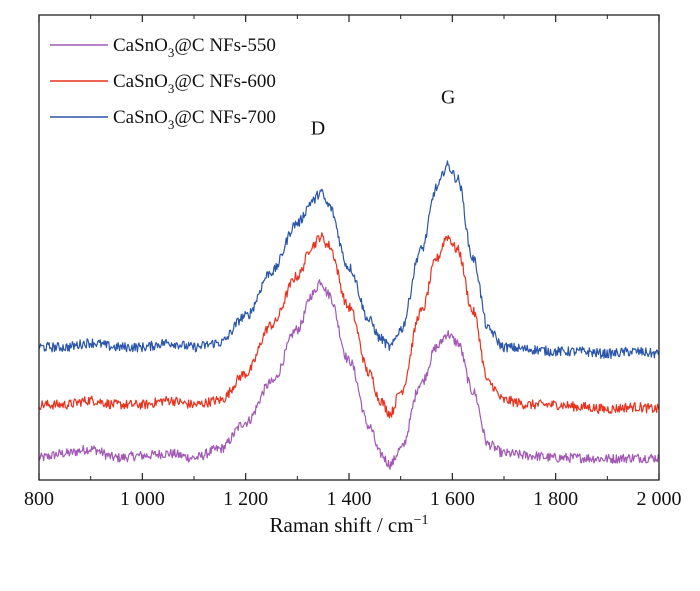 This screenshot has height=591, width=700. What do you see at coordinates (194, 83) in the screenshot?
I see `legend-label-2: CaSnO3@C NFs-600` at bounding box center [194, 83].